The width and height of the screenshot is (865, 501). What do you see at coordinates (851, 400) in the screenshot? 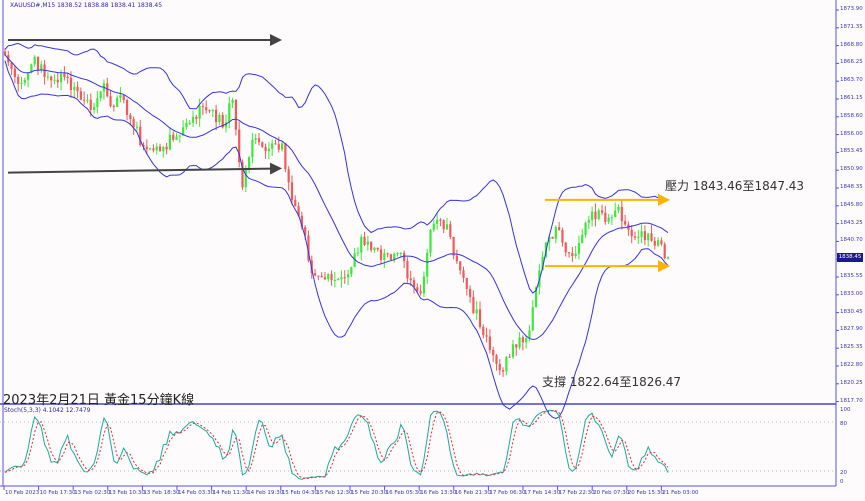
I see `price-tick-label: 1817.70` at bounding box center [851, 400].